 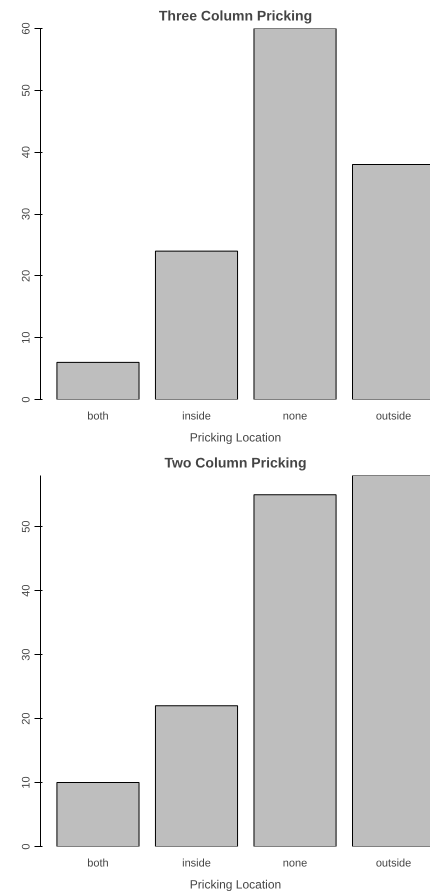 I want to click on chart-title: Three Column Pricking, so click(x=235, y=16).